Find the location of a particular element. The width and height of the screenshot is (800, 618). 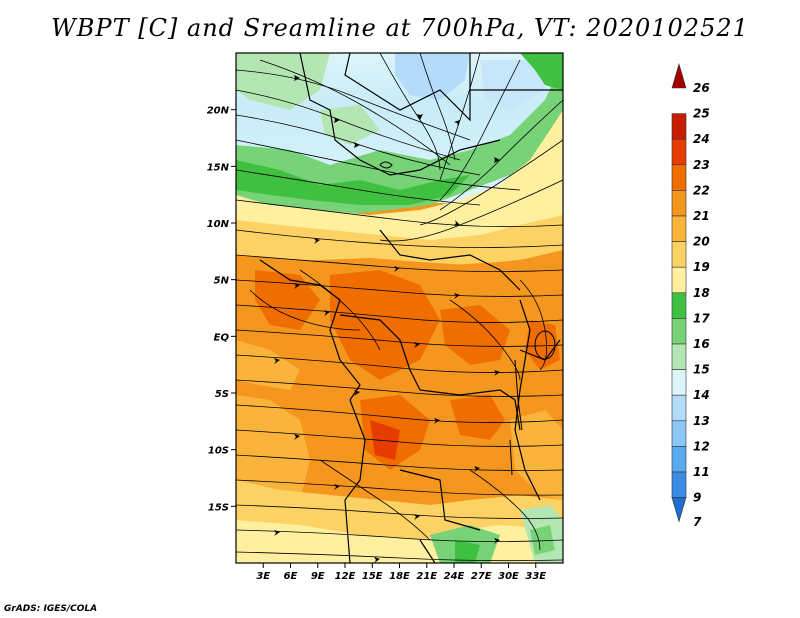

latitude-axis: 20N 15N 10N 5N EQ 5S 10S 15S is located at coordinates (221, 309).